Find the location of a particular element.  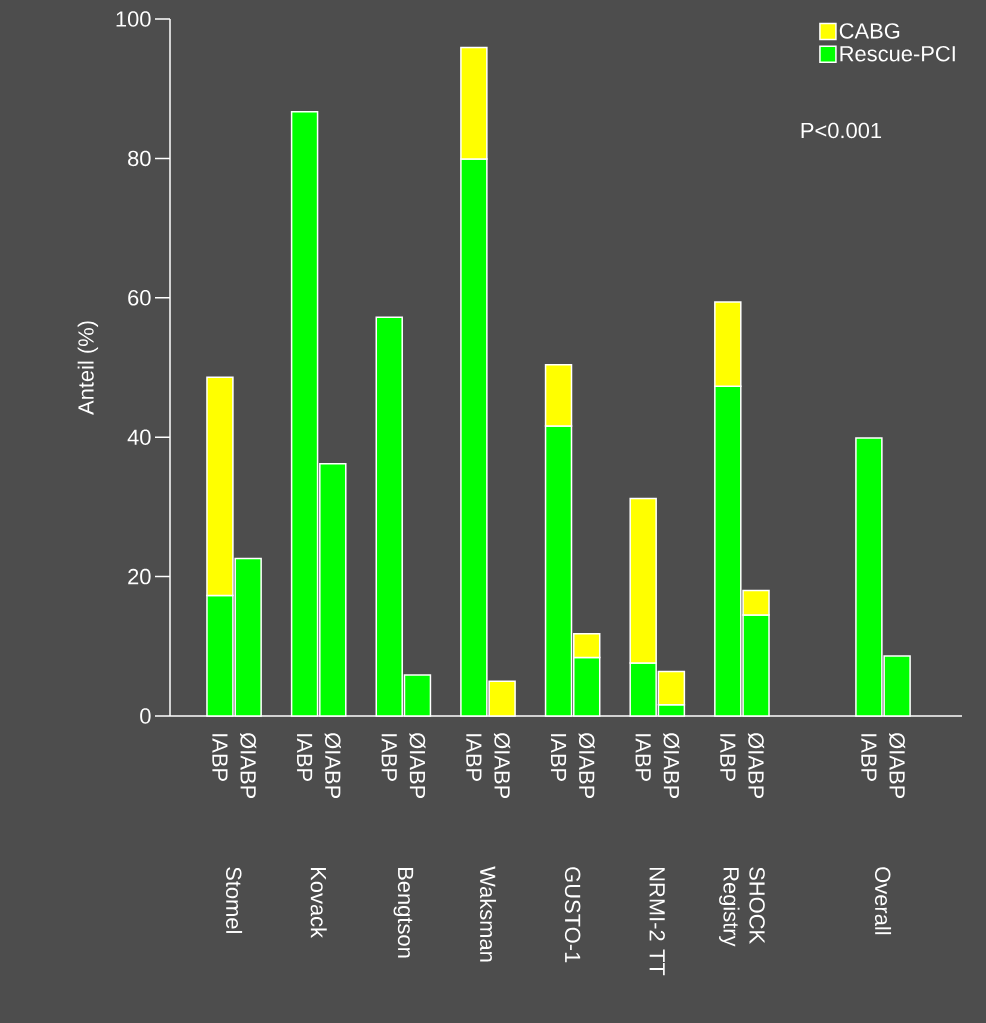

legend-label: Rescue-PCI is located at coordinates (897, 53).